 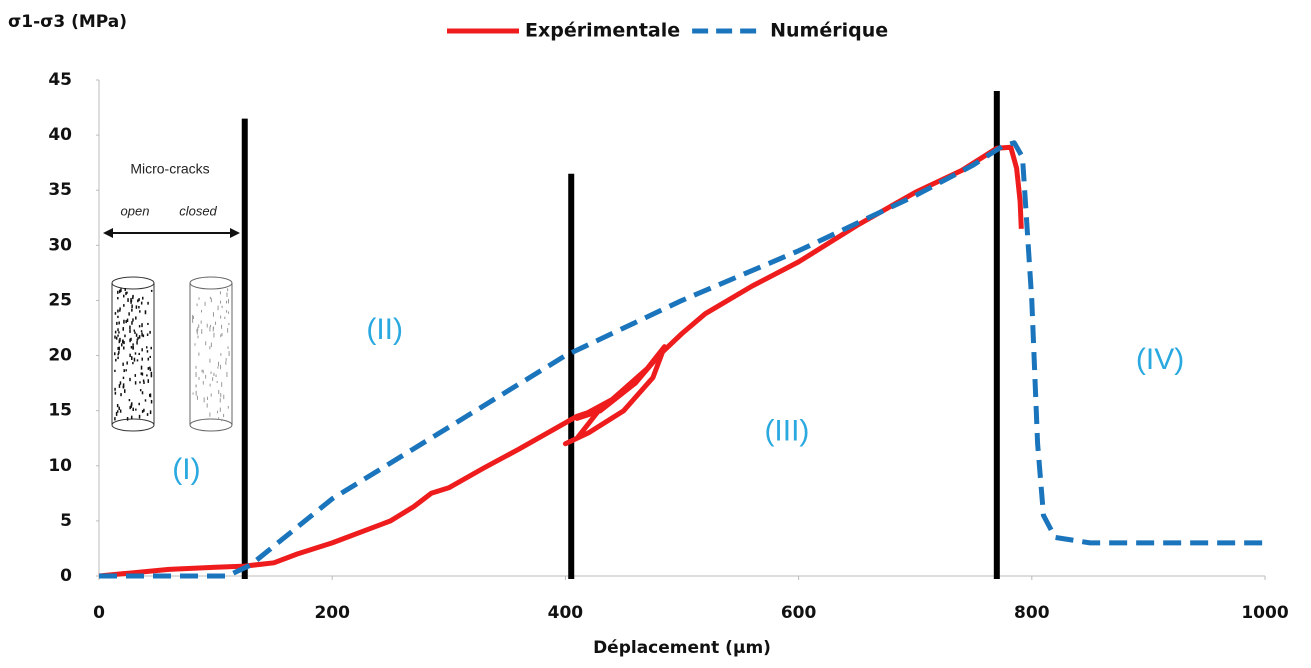 What do you see at coordinates (66, 576) in the screenshot?
I see `y-tick-label: 0` at bounding box center [66, 576].